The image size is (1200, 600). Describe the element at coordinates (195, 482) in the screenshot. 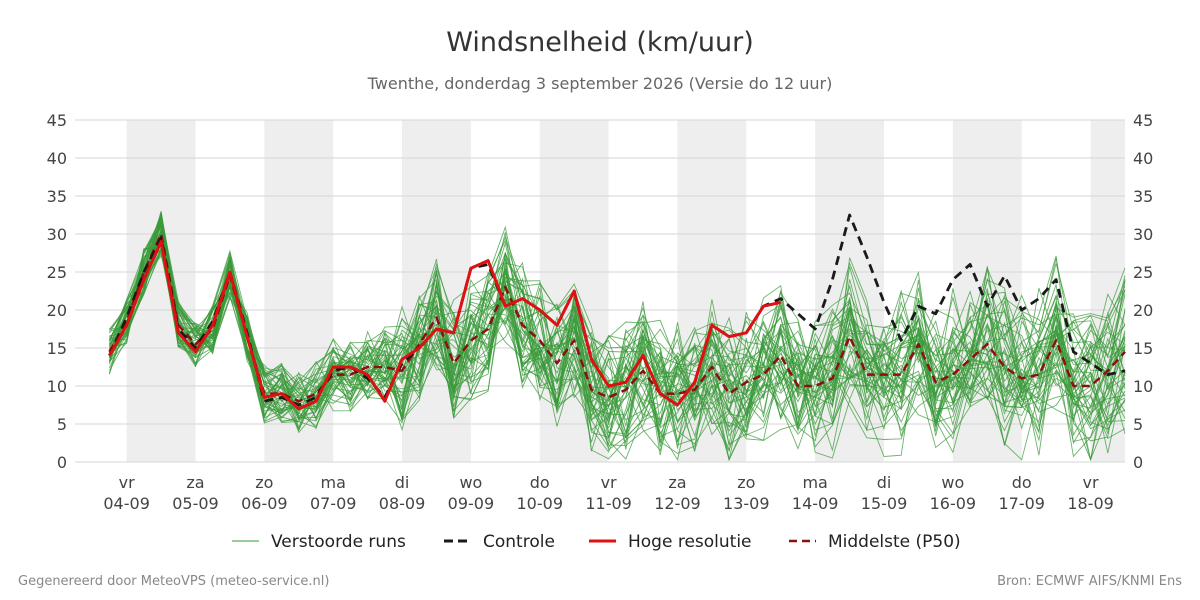

I see `x-tick-day-1: za` at that location.